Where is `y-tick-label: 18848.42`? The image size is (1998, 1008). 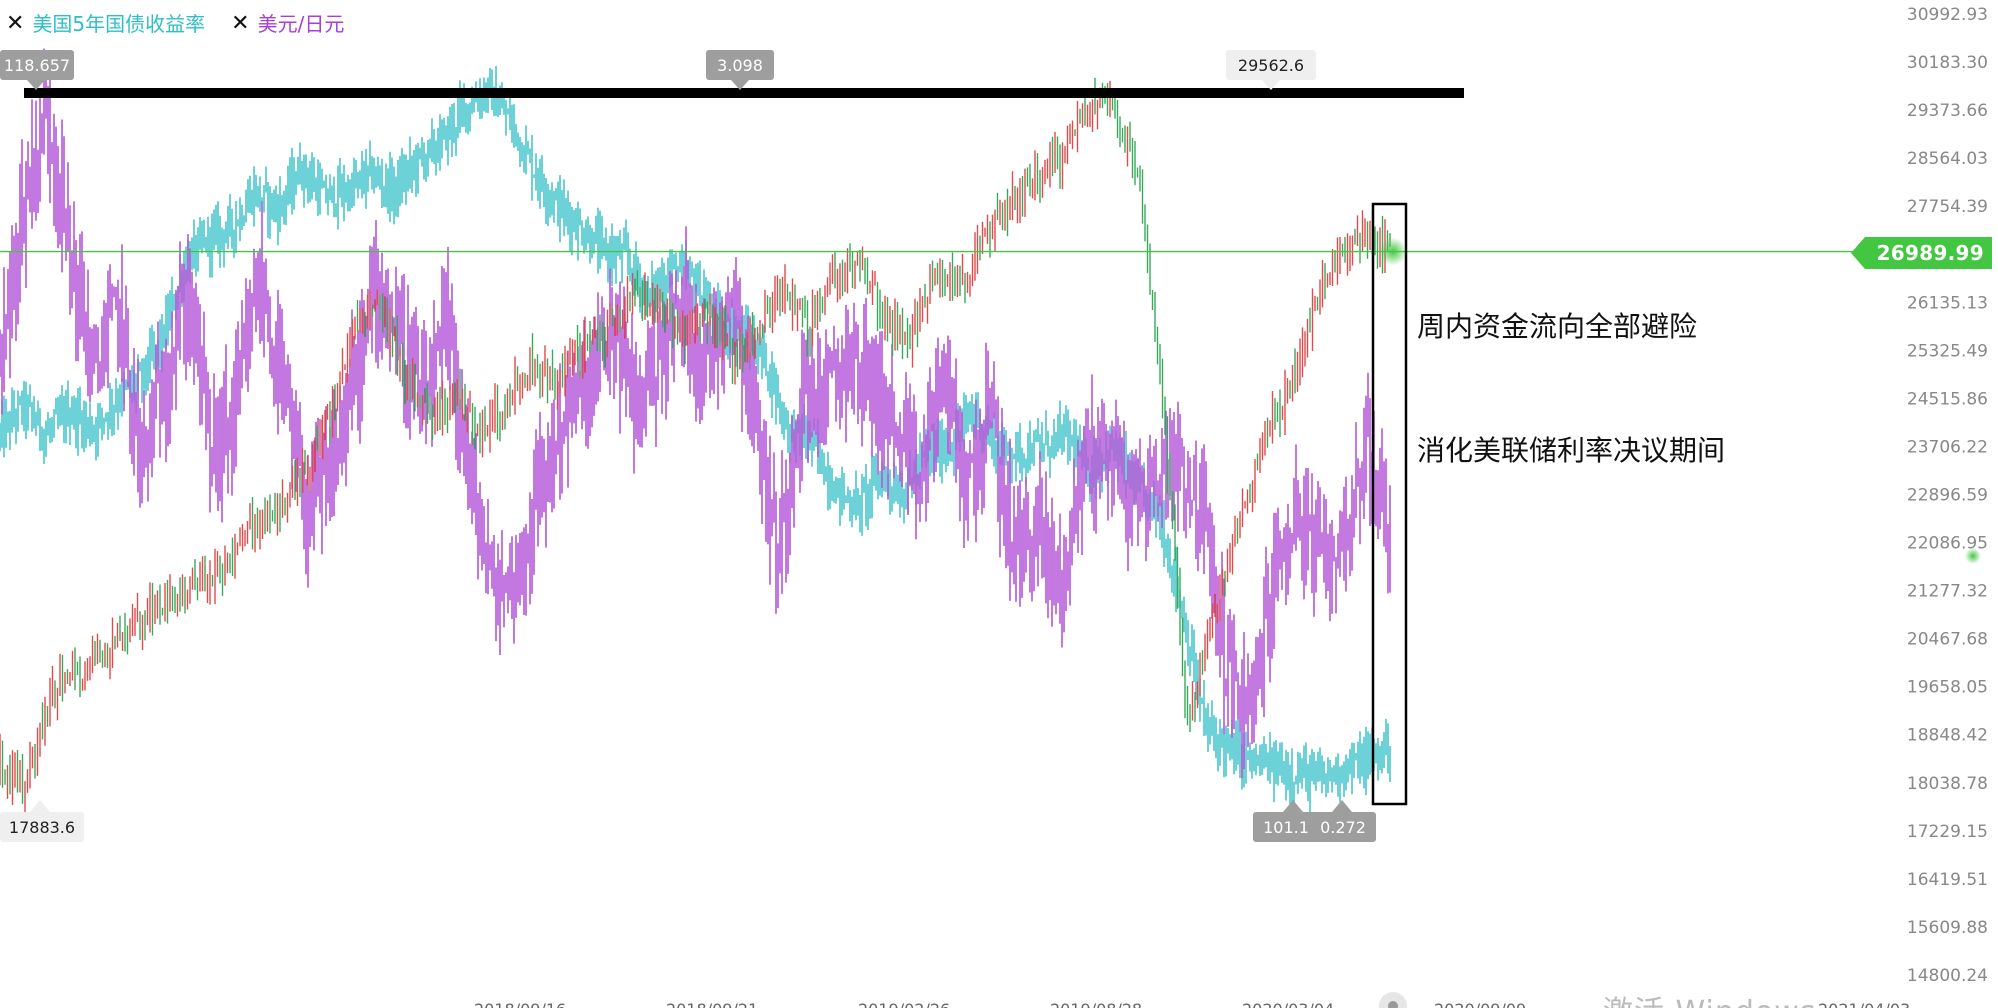 y-tick-label: 18848.42 is located at coordinates (1947, 736).